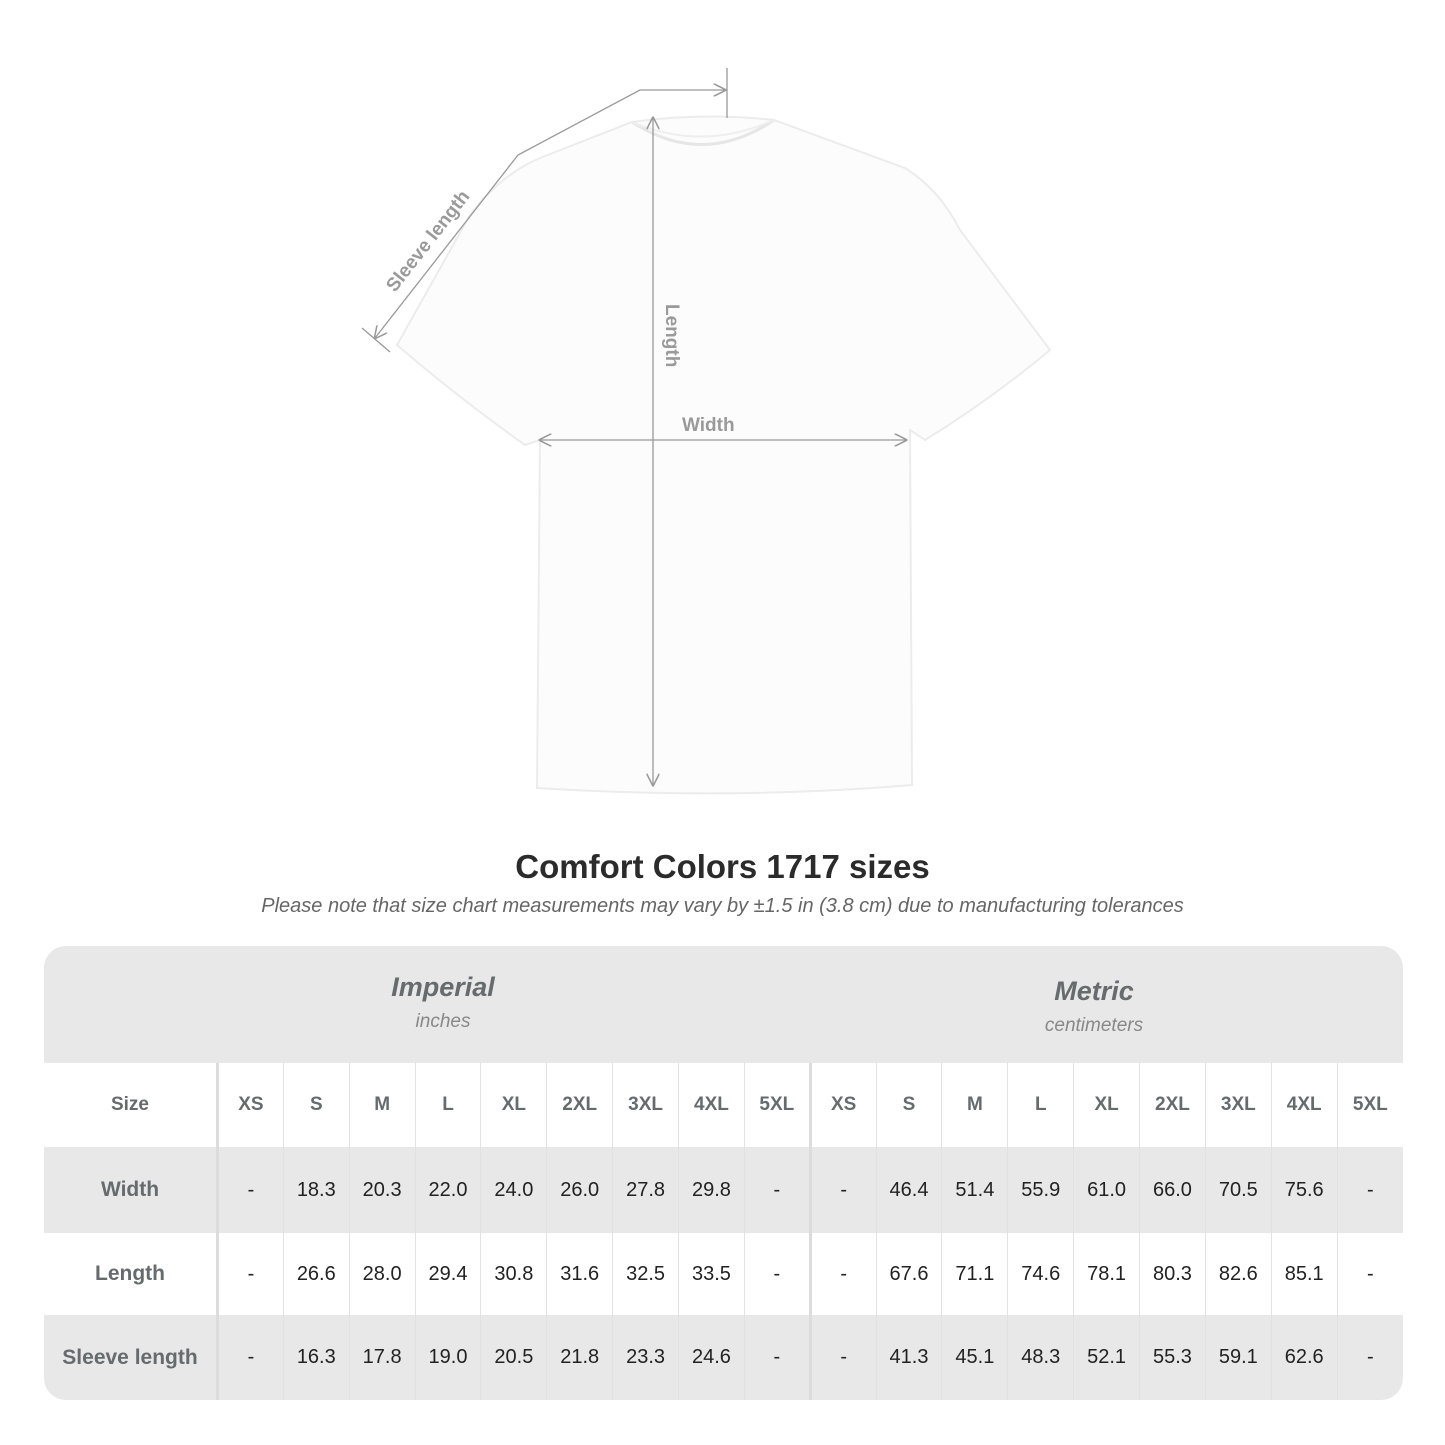 The width and height of the screenshot is (1445, 1445). What do you see at coordinates (711, 1274) in the screenshot?
I see `imperial-cell: 33.5` at bounding box center [711, 1274].